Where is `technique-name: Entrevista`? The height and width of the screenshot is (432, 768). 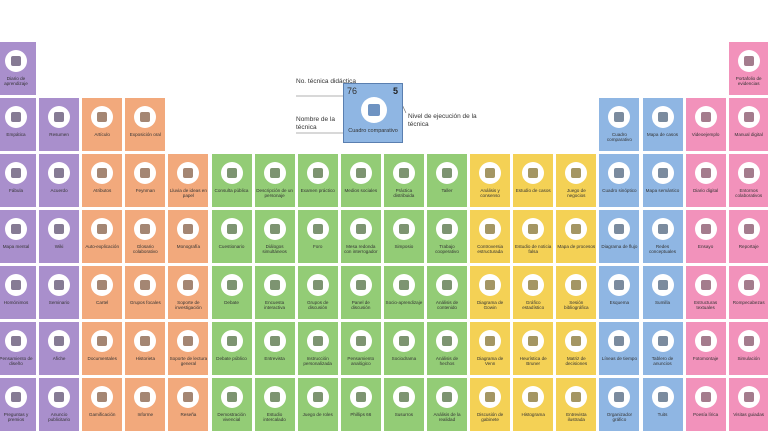 technique-name: Entrevista is located at coordinates (274, 358).